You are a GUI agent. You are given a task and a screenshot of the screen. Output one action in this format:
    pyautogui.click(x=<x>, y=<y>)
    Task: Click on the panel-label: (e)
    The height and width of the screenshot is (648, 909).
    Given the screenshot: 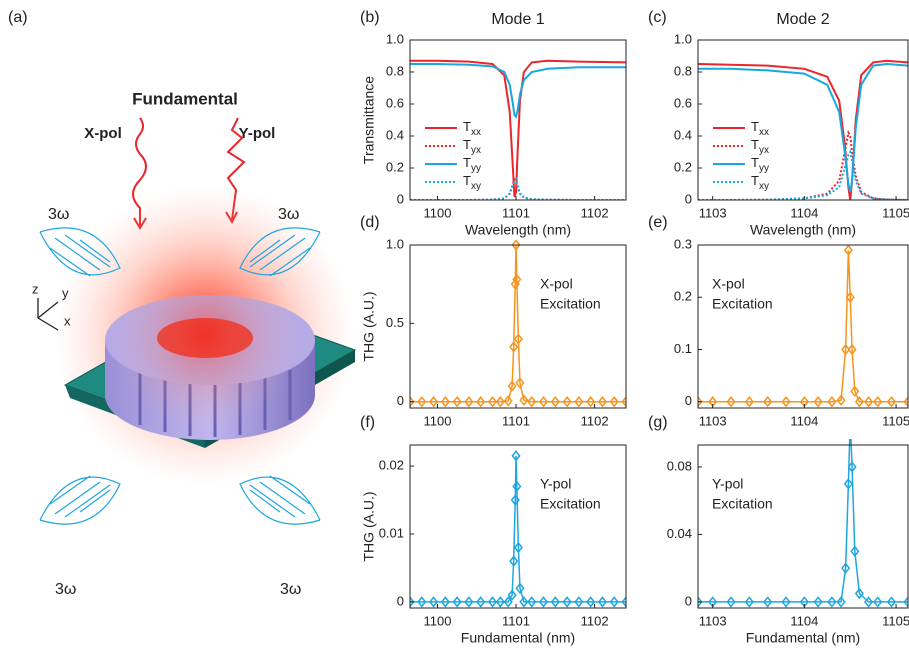 What is the action you would take?
    pyautogui.click(x=658, y=222)
    